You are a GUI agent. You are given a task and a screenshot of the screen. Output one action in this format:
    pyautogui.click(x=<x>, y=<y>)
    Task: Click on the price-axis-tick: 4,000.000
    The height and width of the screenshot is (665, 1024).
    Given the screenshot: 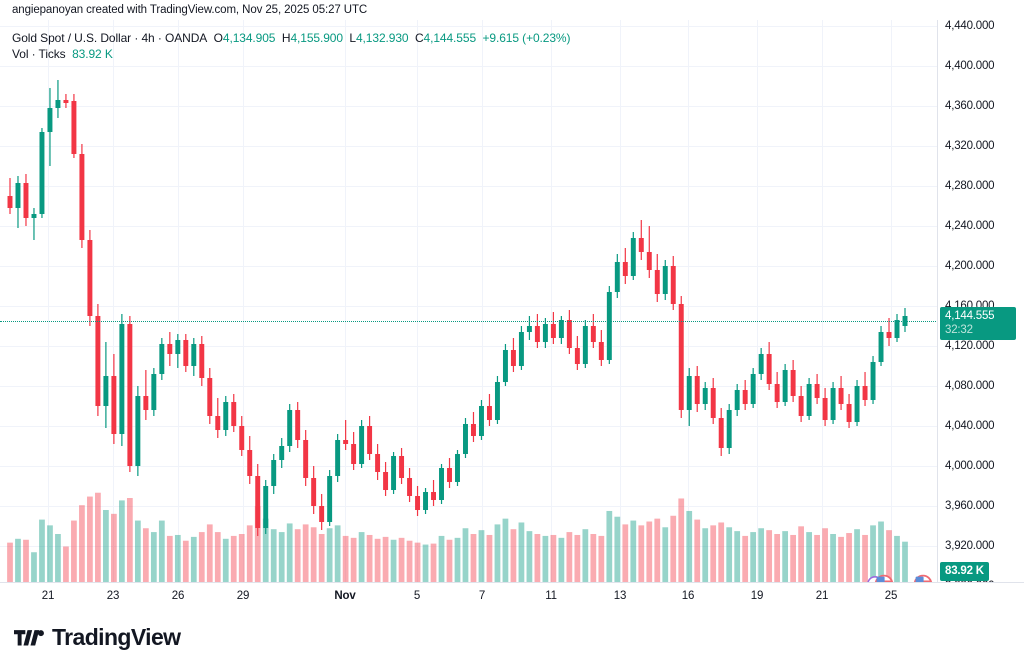 What is the action you would take?
    pyautogui.click(x=970, y=466)
    